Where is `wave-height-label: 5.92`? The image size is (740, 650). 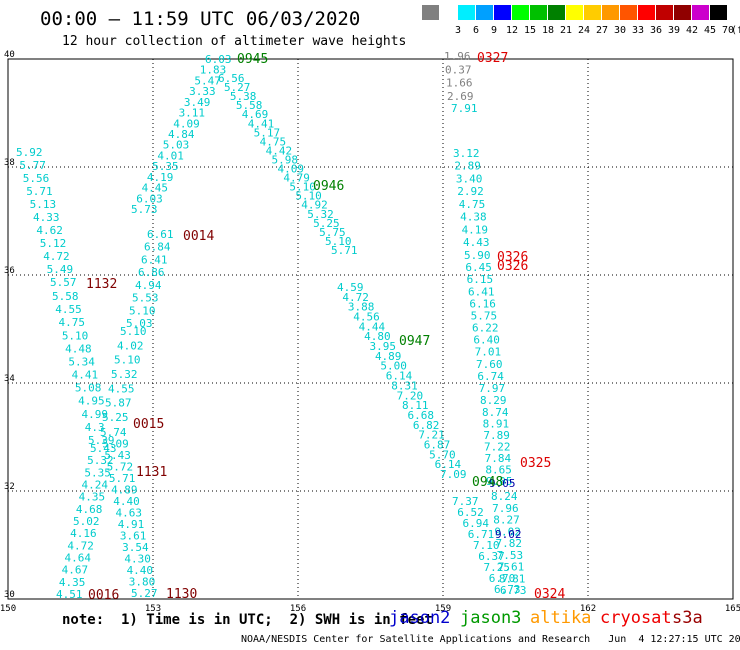 wave-height-label: 5.92 is located at coordinates (29, 152).